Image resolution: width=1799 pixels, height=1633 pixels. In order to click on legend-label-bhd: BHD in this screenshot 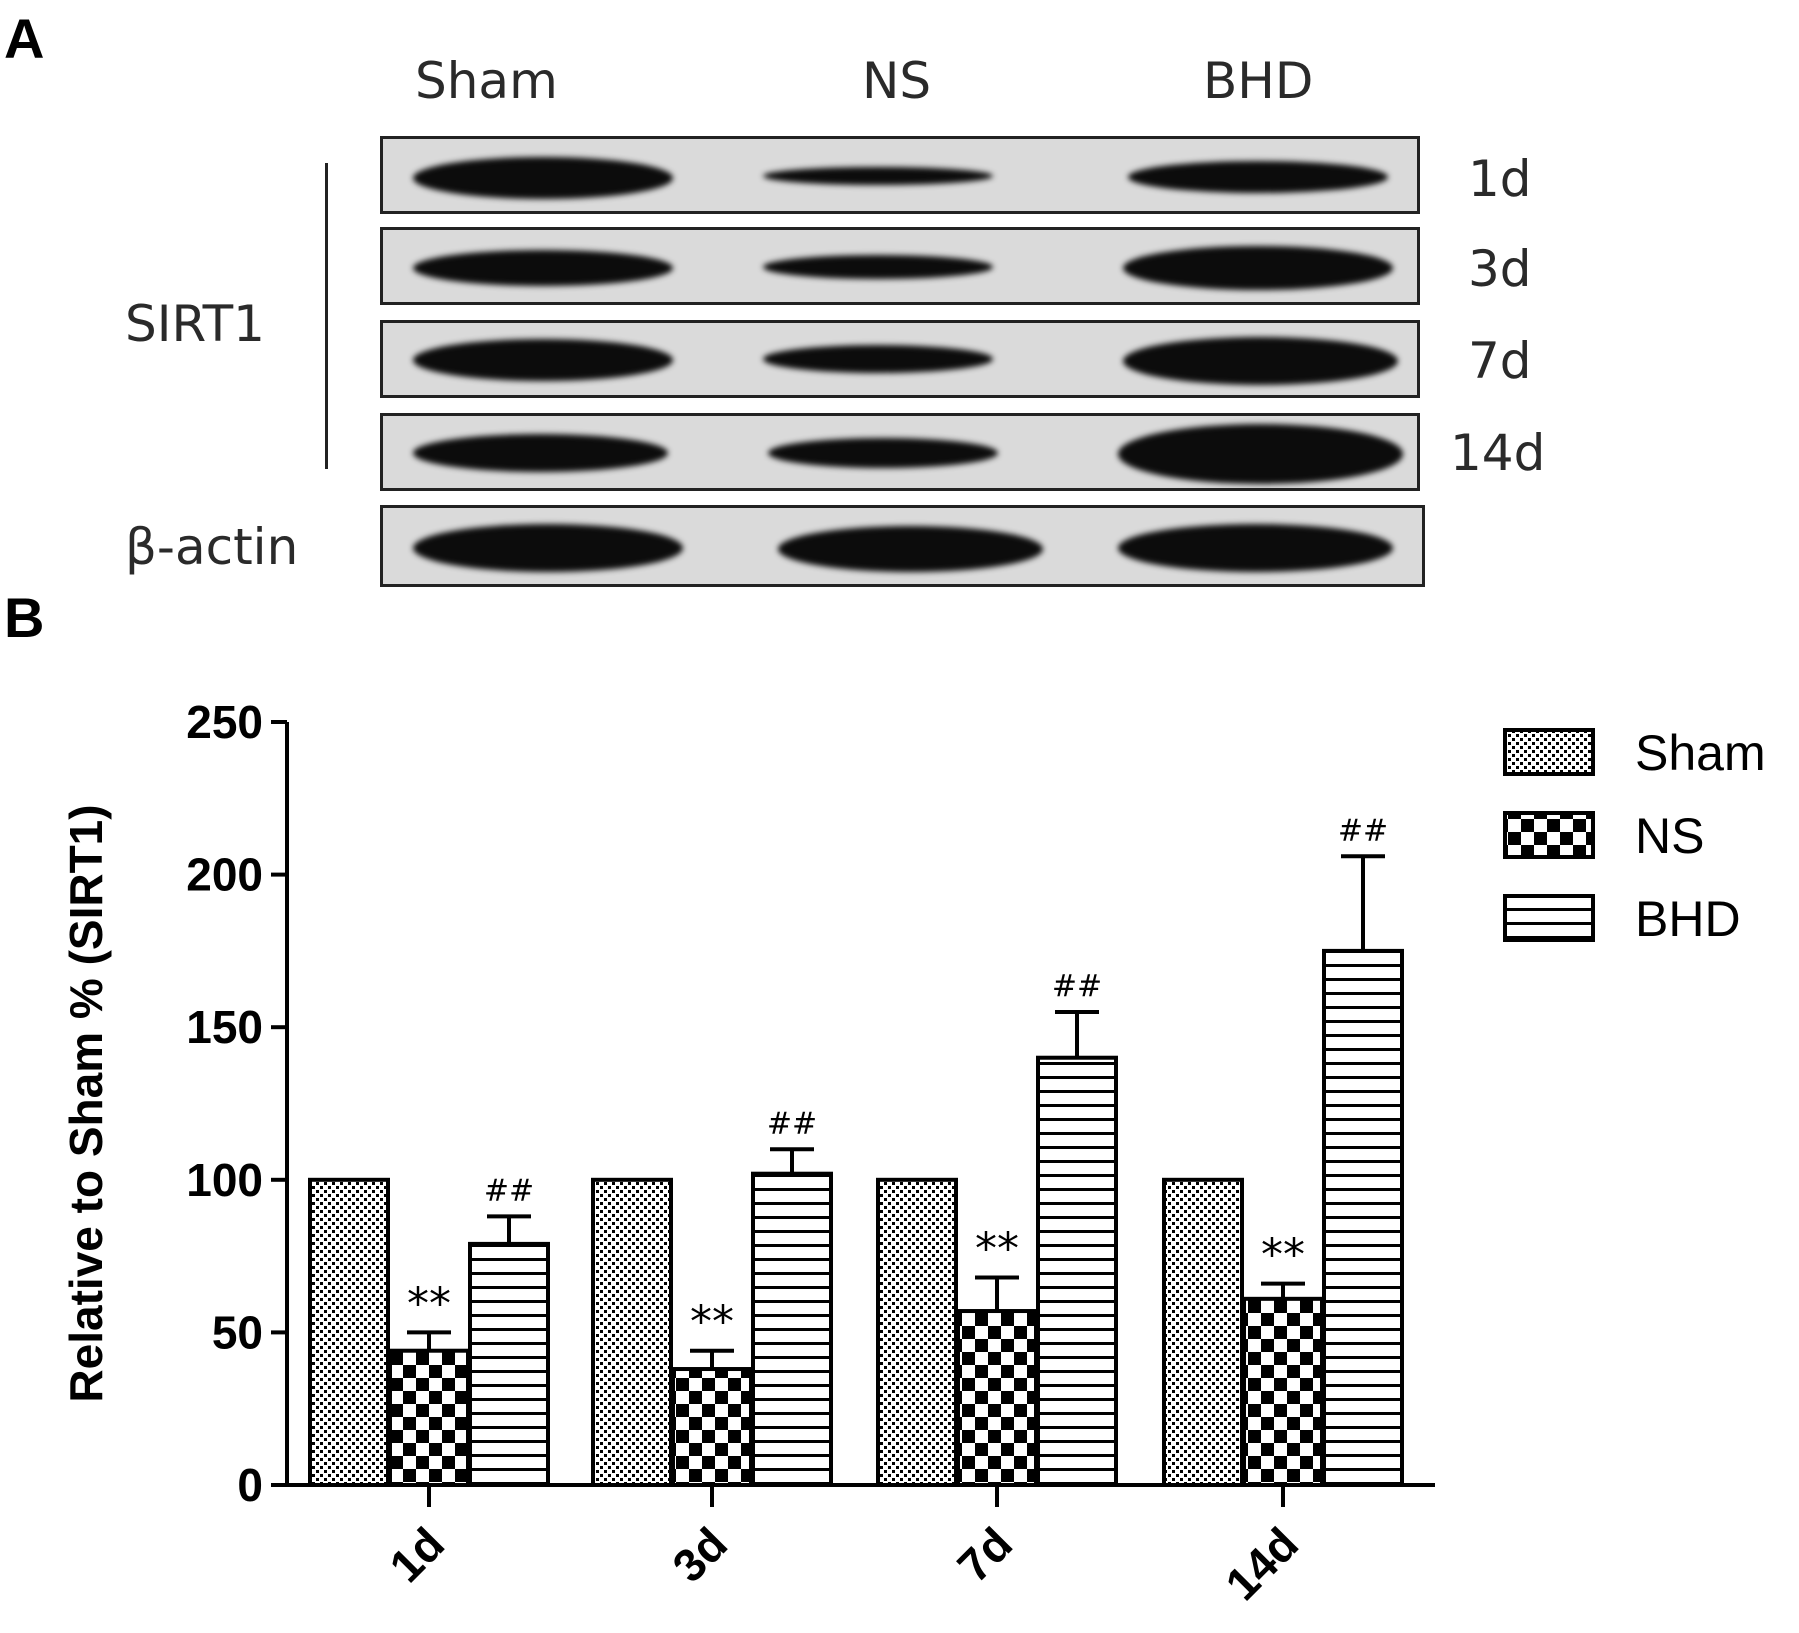, I will do `click(1688, 919)`.